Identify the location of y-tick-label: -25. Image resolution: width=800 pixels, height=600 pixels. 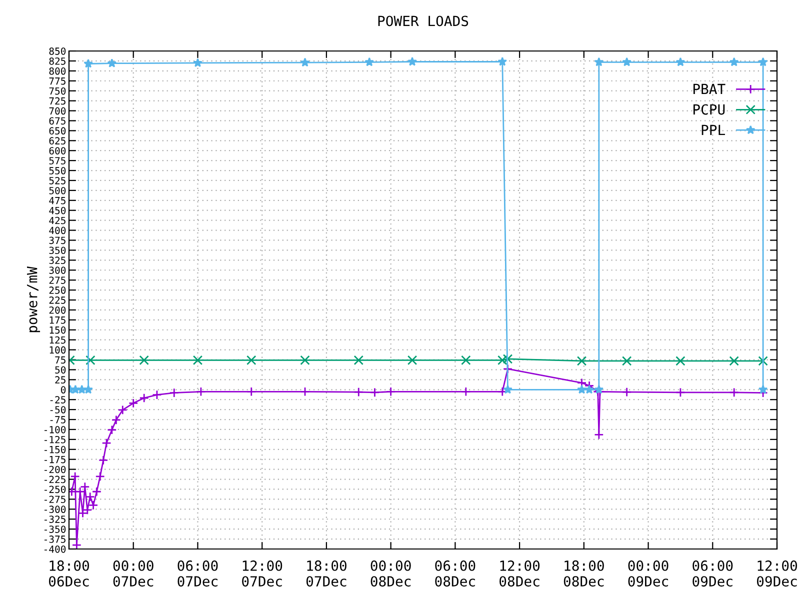
(58, 400).